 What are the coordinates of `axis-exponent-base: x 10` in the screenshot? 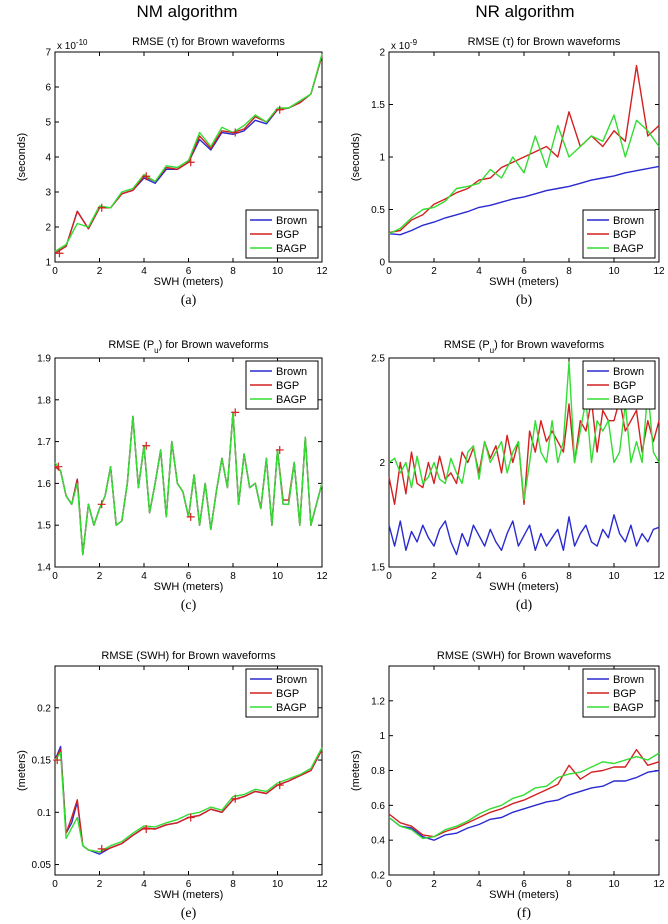 It's located at (66, 46).